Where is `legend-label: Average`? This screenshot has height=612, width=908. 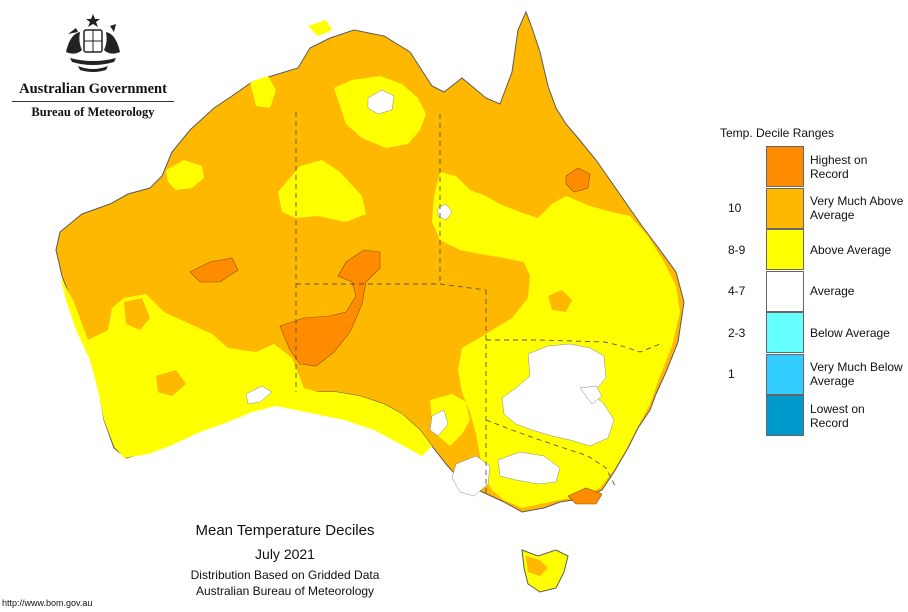
legend-label: Average is located at coordinates (832, 291).